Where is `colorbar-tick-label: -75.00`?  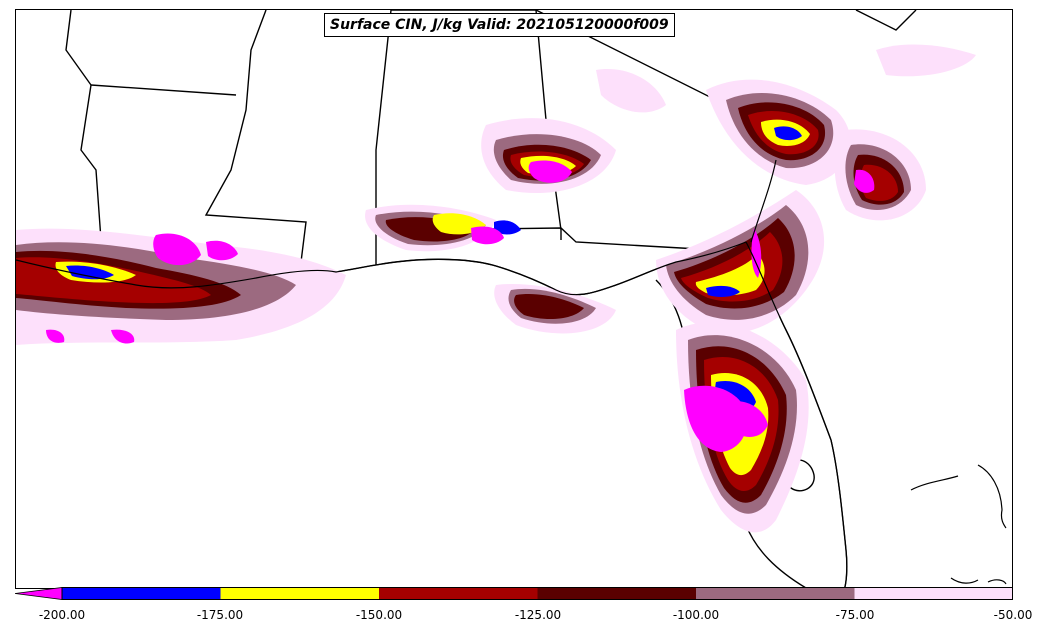 colorbar-tick-label: -75.00 is located at coordinates (855, 615).